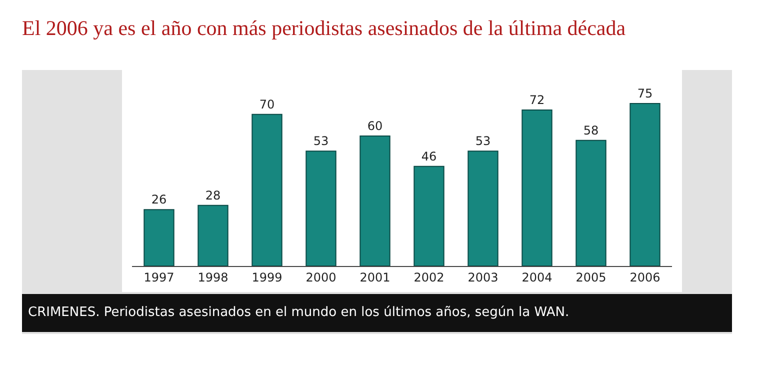  I want to click on x-tick-label: 1997, so click(159, 277).